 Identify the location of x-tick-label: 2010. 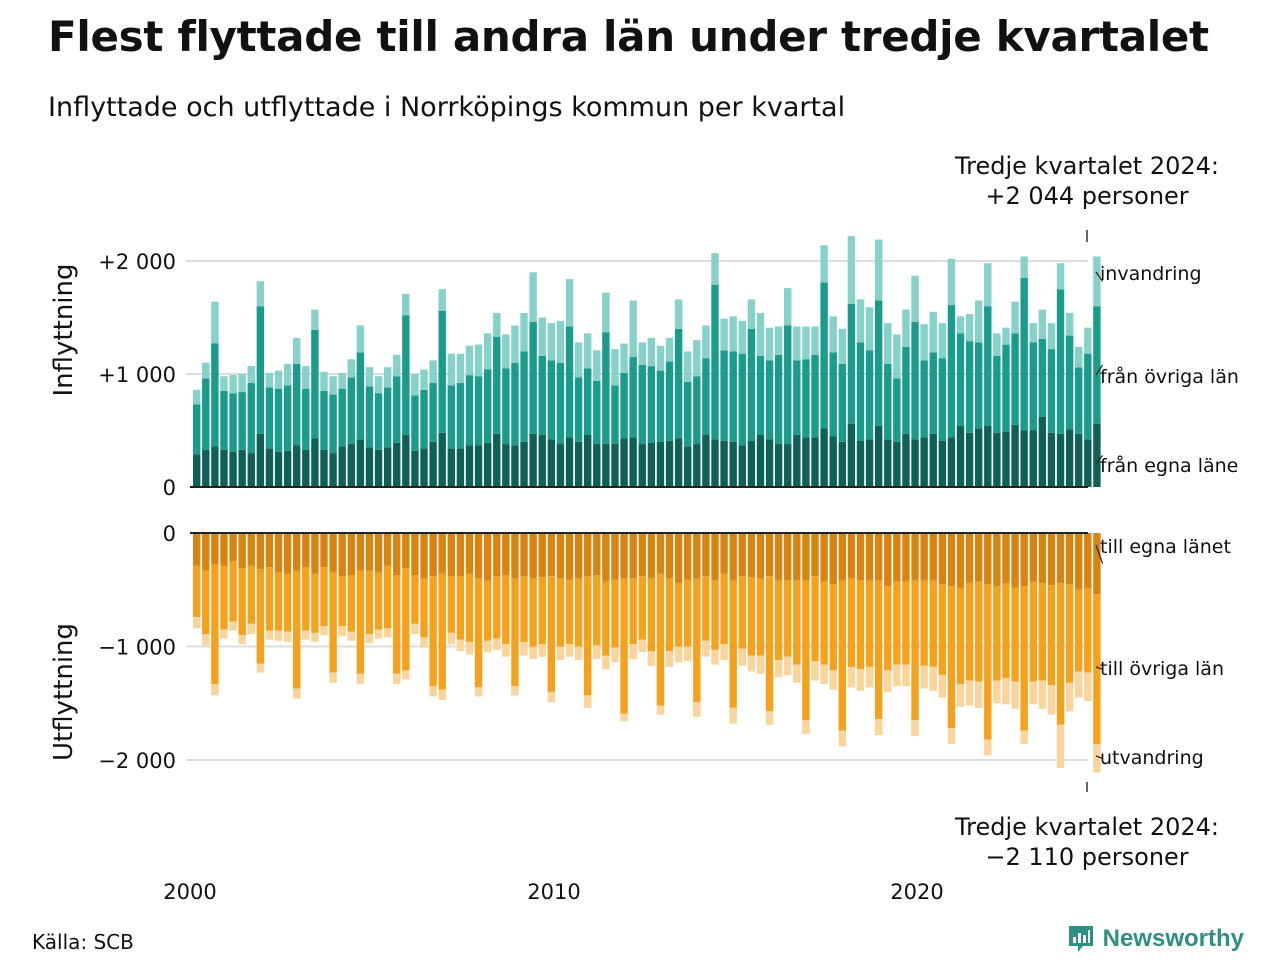
(553, 892).